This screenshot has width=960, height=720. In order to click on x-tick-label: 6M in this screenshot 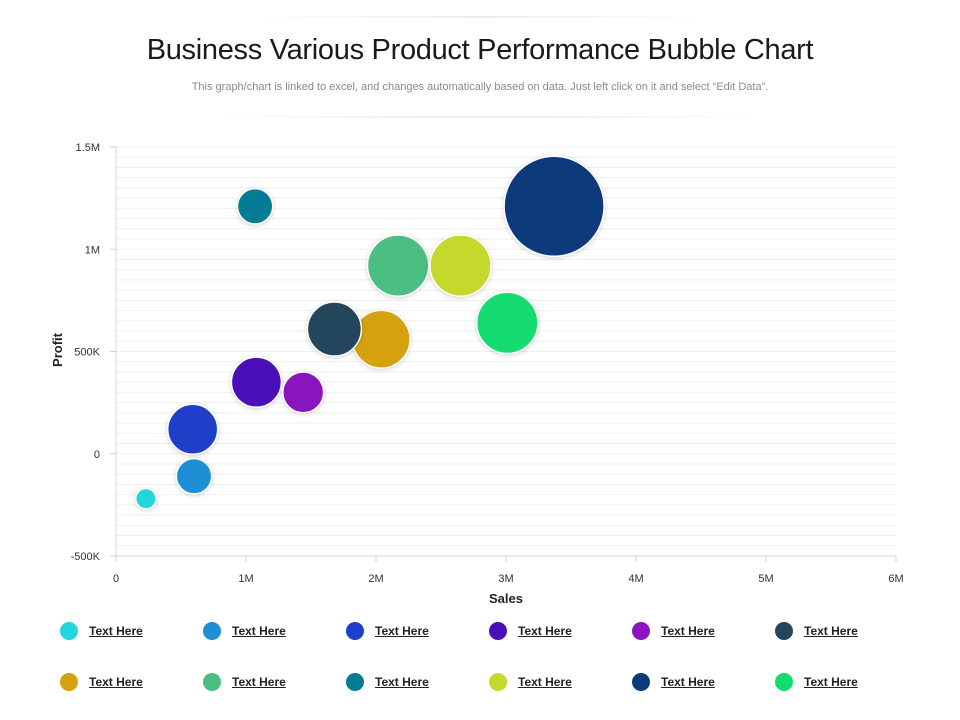, I will do `click(895, 579)`.